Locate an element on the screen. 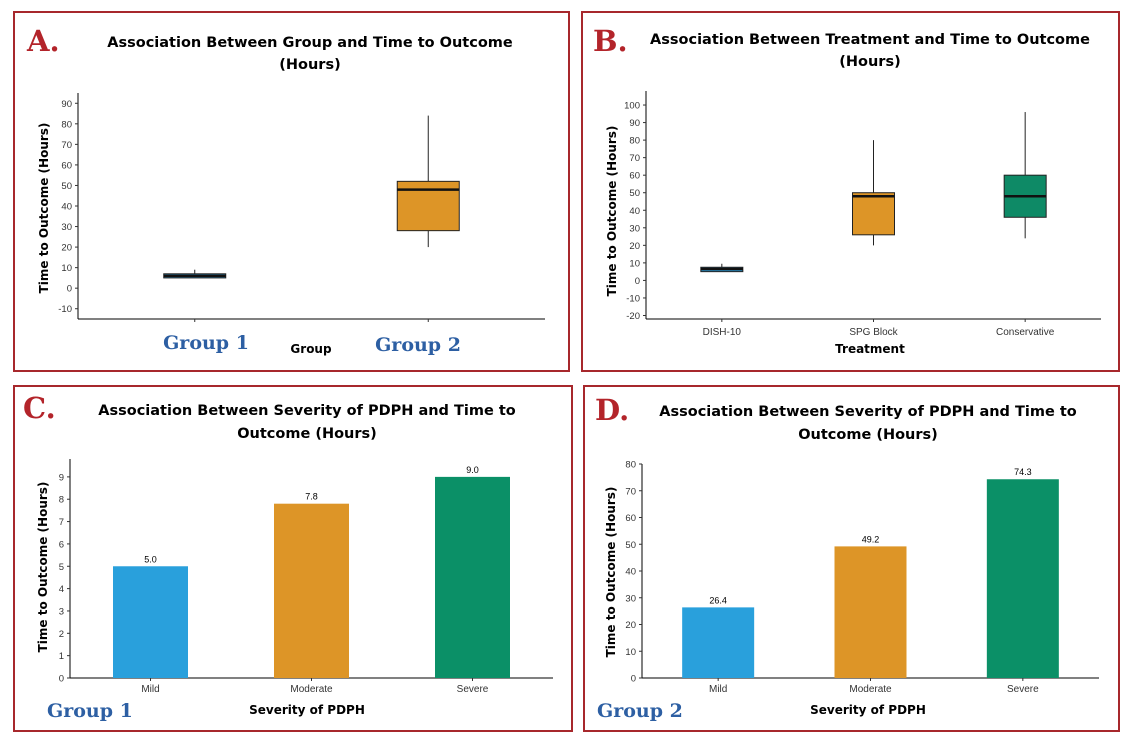 The image size is (1123, 736). bar-value-label: 5.0 is located at coordinates (150, 559).